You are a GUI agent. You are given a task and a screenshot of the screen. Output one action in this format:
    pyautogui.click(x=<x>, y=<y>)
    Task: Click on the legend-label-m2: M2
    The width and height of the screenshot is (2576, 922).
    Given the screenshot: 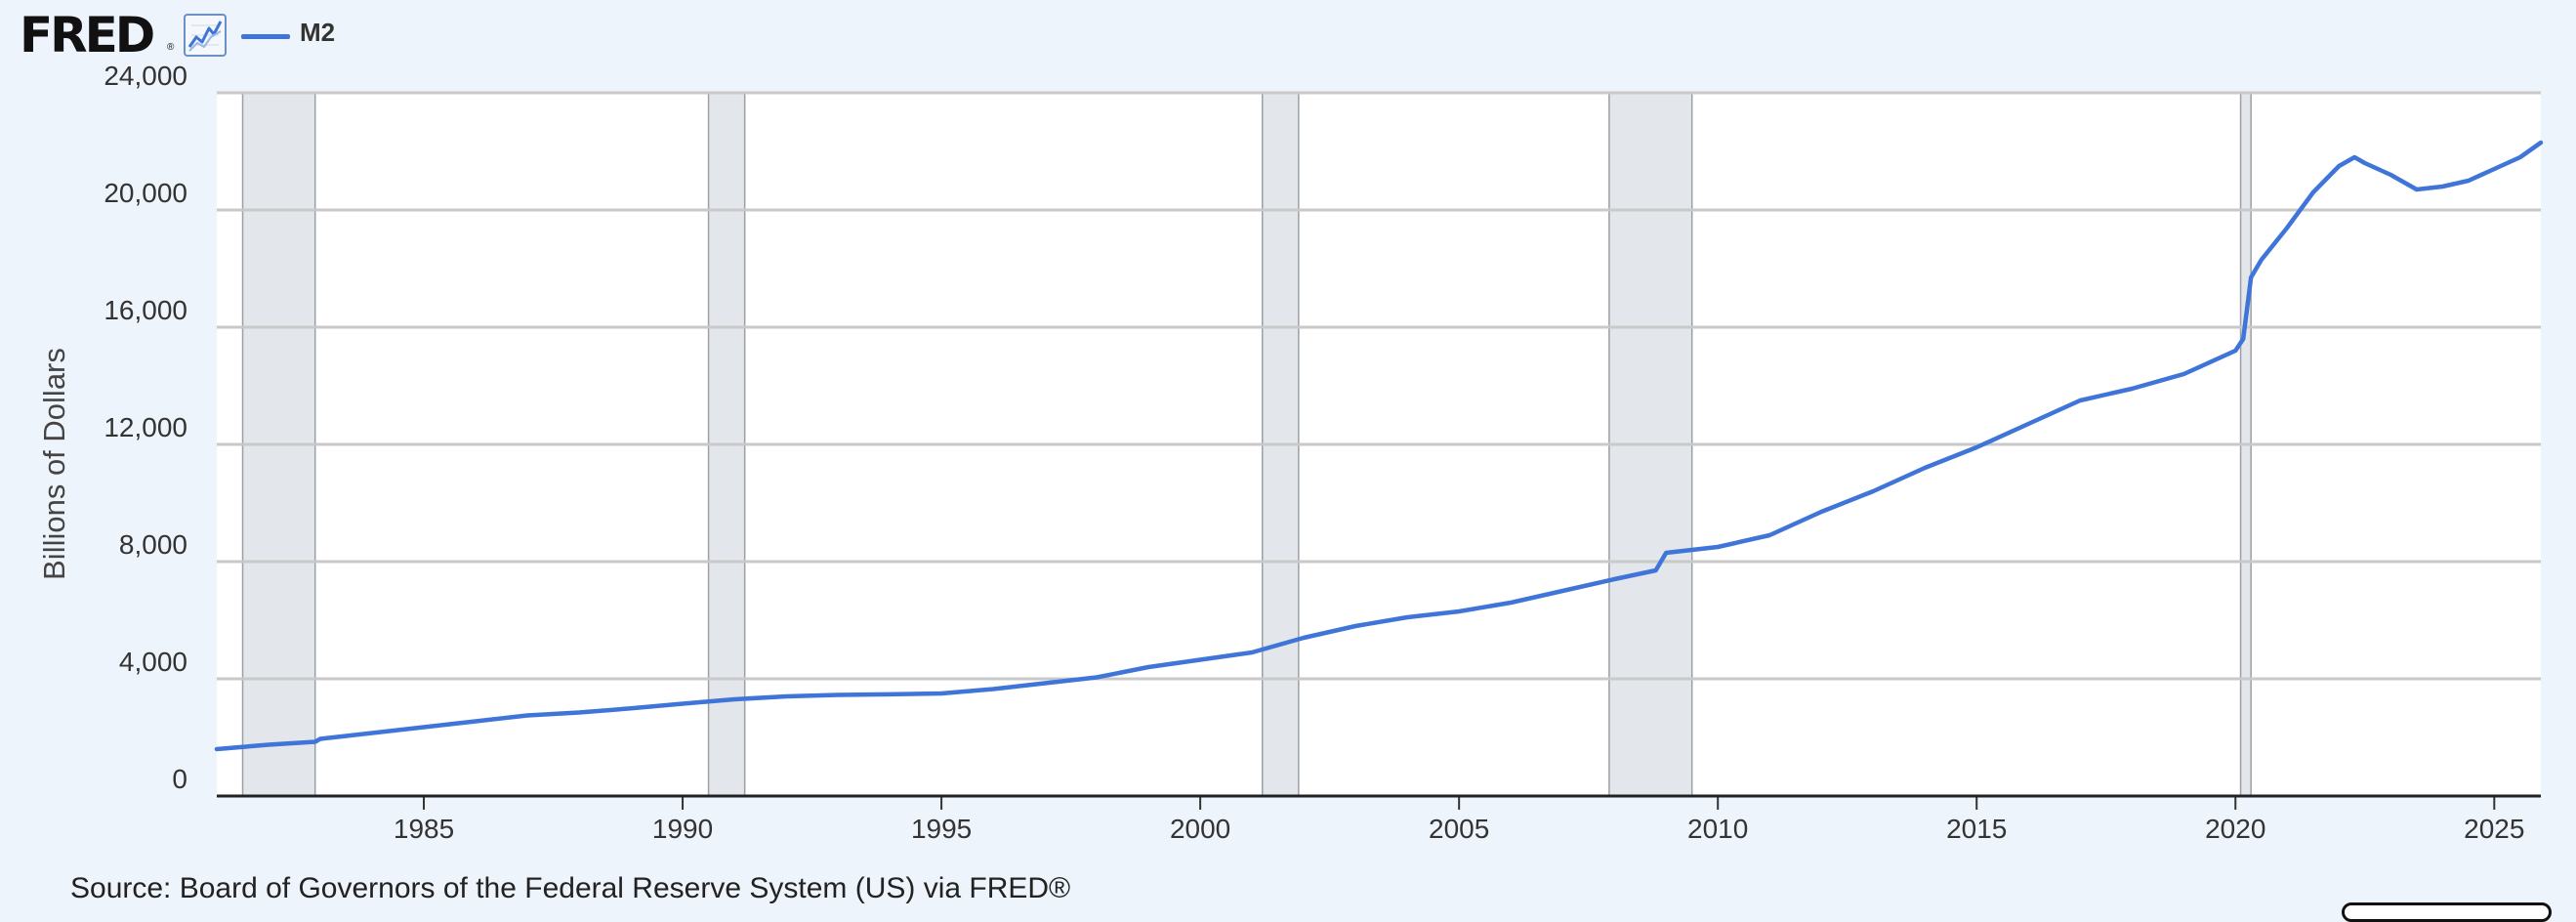 What is the action you would take?
    pyautogui.click(x=318, y=32)
    